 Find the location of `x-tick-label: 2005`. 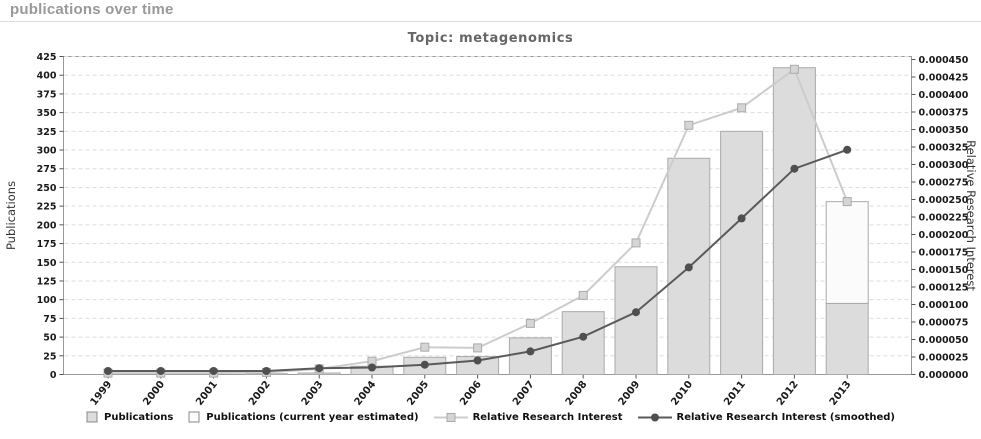

x-tick-label: 2005 is located at coordinates (418, 393).